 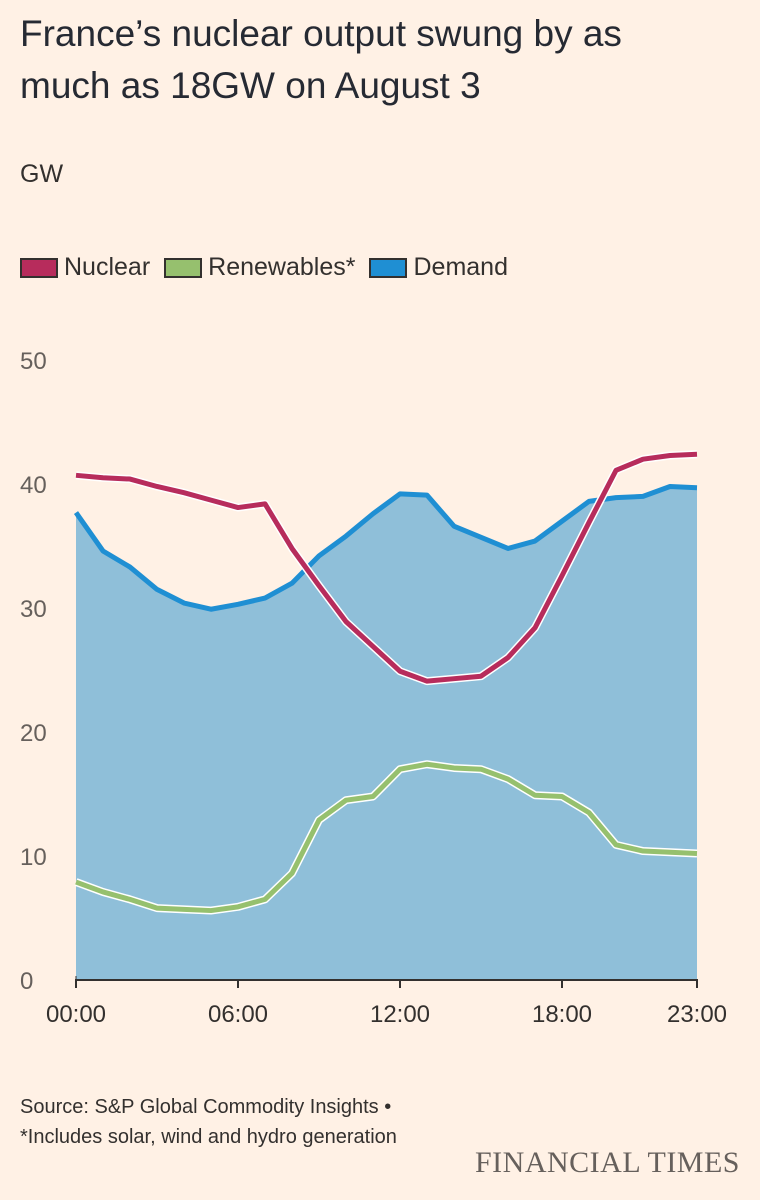 I want to click on x-tick-label-0000: 00:00, so click(x=76, y=1014).